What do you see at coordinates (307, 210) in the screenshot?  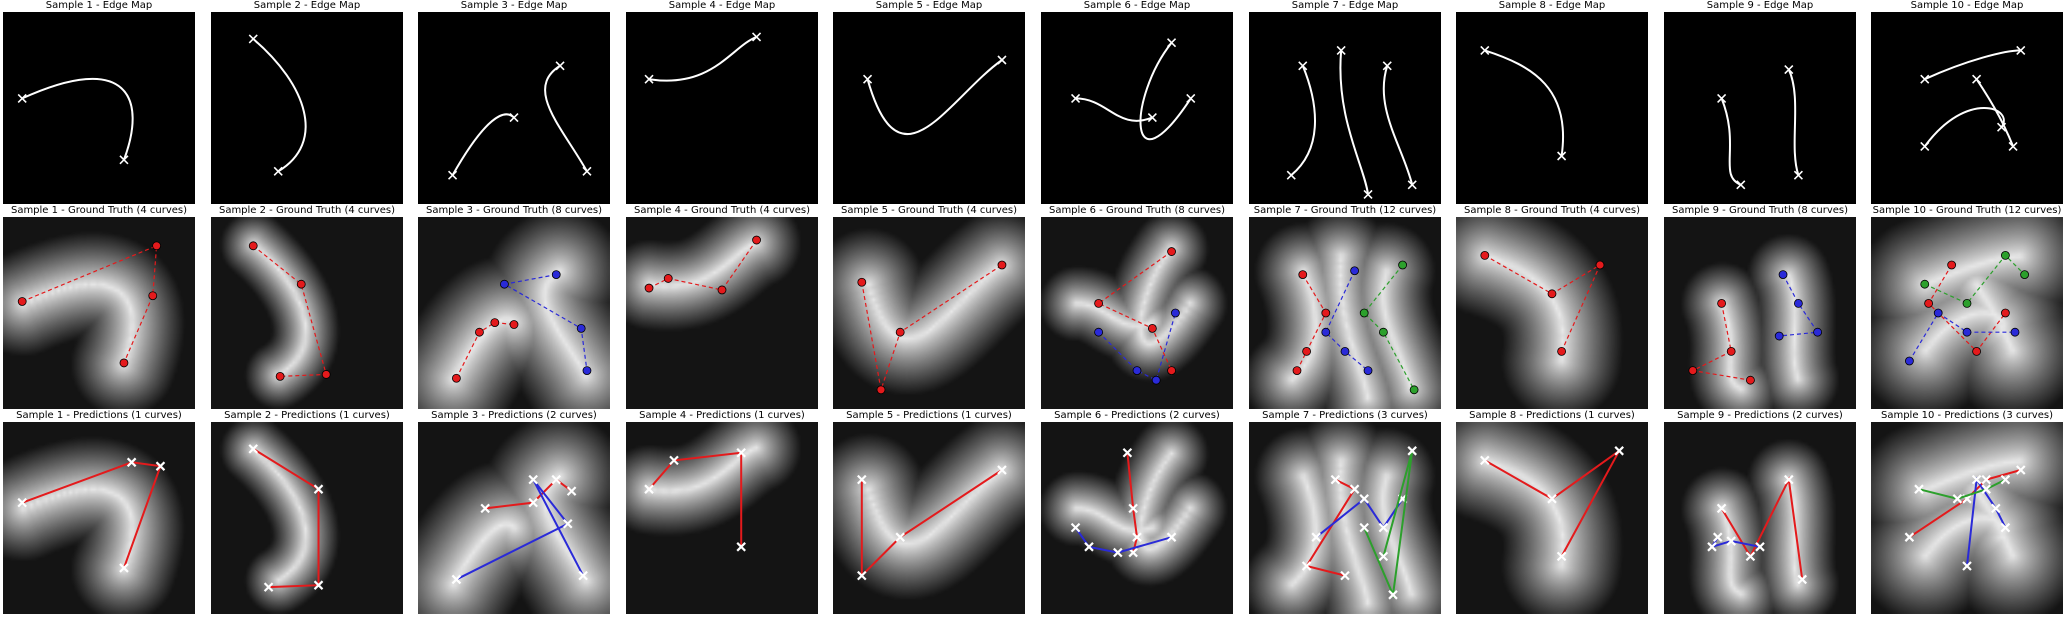 I see `panel-title: Sample 2 - Ground Truth (4 curves)` at bounding box center [307, 210].